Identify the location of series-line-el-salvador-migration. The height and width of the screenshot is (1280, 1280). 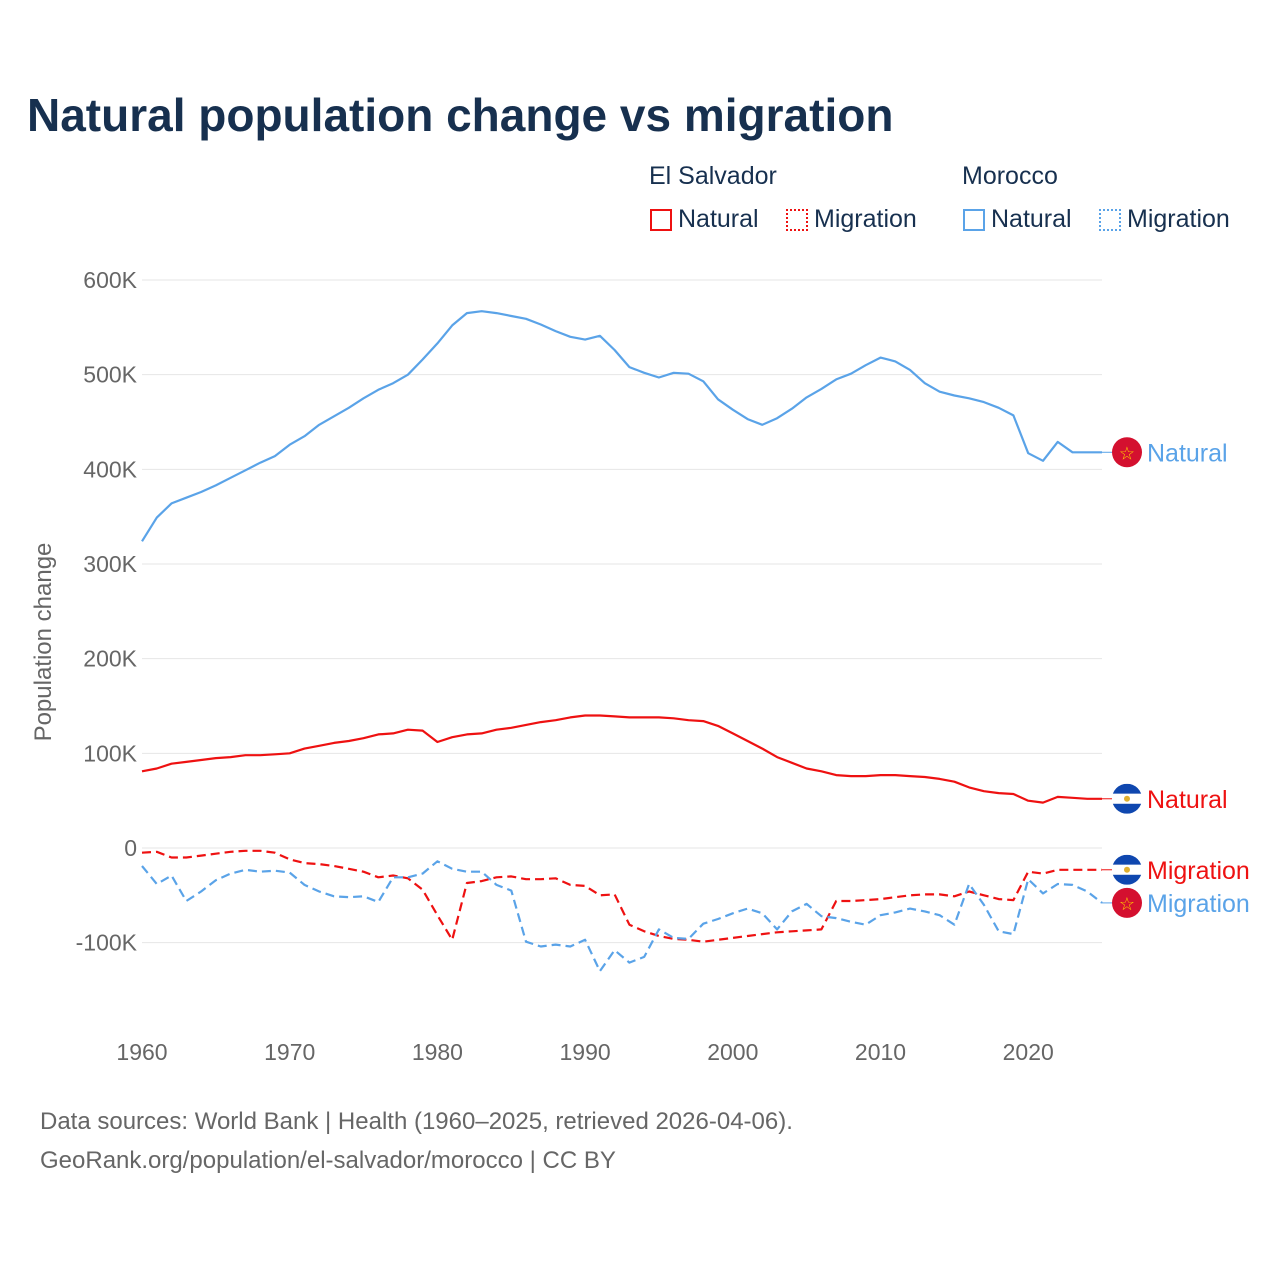
(621, 896).